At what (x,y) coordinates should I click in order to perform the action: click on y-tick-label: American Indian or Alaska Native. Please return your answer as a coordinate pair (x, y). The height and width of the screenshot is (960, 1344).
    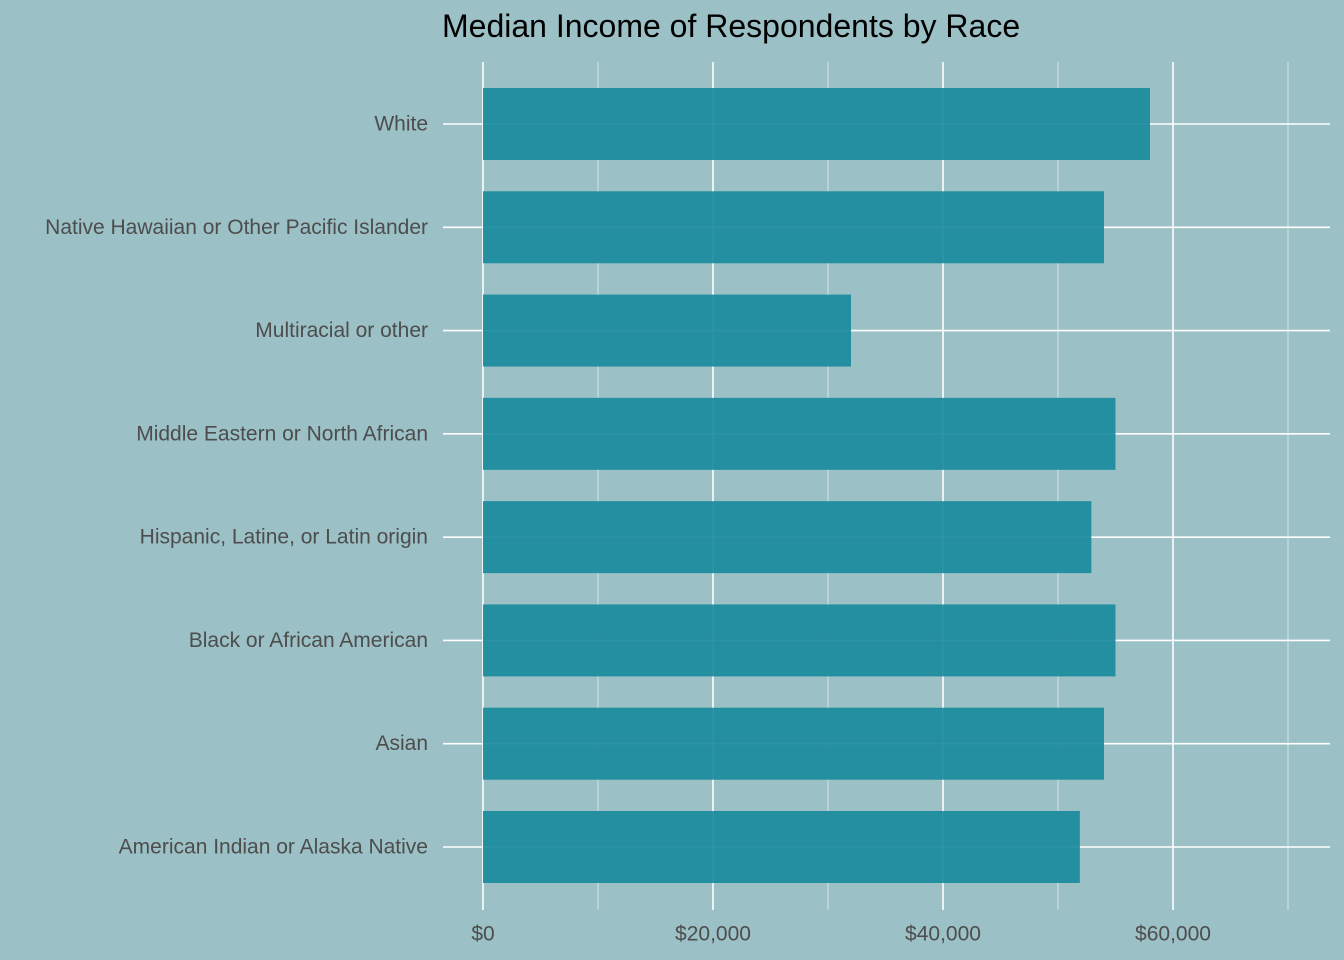
    Looking at the image, I should click on (273, 847).